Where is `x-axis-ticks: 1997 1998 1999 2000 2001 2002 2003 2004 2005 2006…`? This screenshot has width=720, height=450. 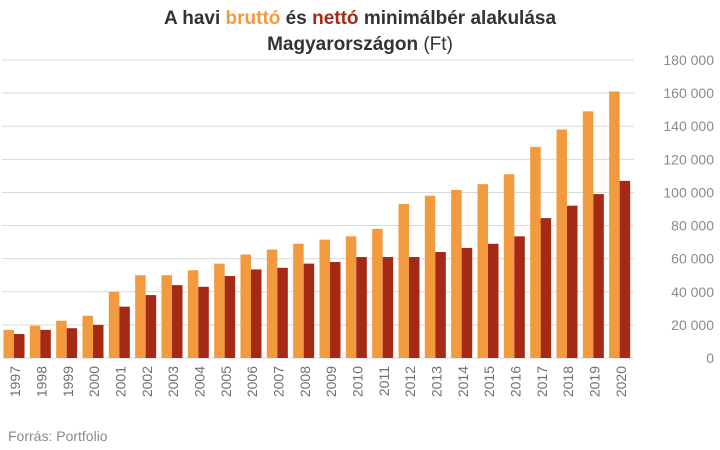
x-axis-ticks: 1997 1998 1999 2000 2001 2002 2003 2004 2005 2006… is located at coordinates (318, 381).